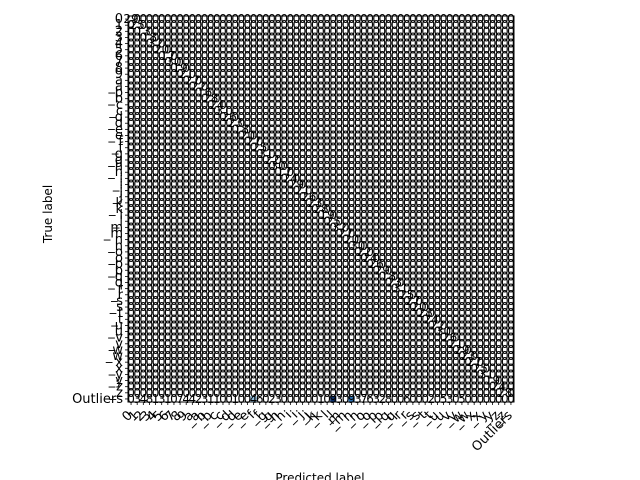 This screenshot has width=640, height=480. What do you see at coordinates (149, 37) in the screenshot?
I see `cell-value: 18` at bounding box center [149, 37].